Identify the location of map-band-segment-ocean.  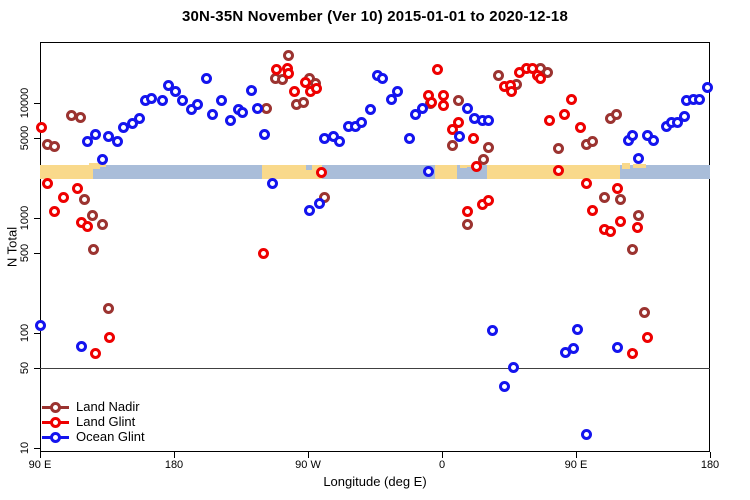
(177, 171).